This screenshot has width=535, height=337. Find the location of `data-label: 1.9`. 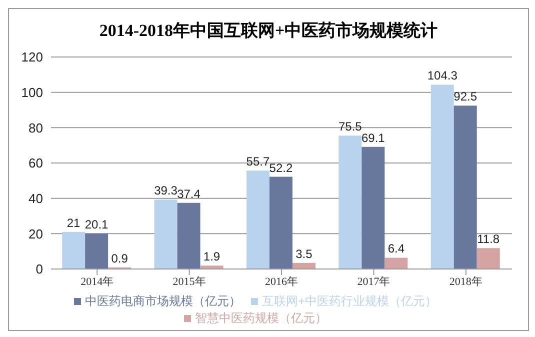

data-label: 1.9 is located at coordinates (211, 257).